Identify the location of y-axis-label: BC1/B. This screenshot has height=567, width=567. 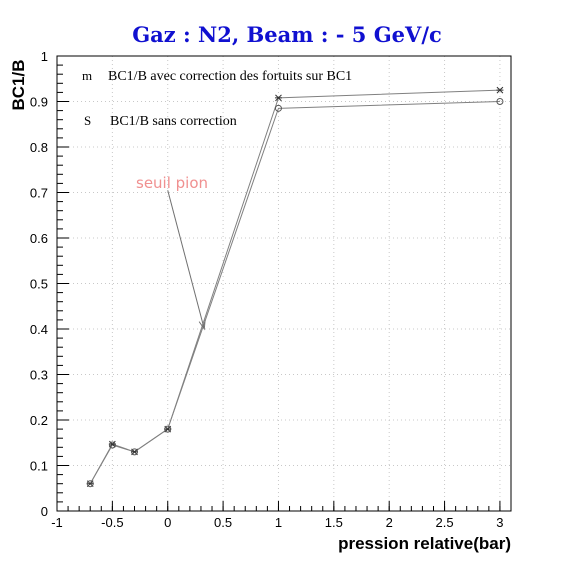
(18, 84).